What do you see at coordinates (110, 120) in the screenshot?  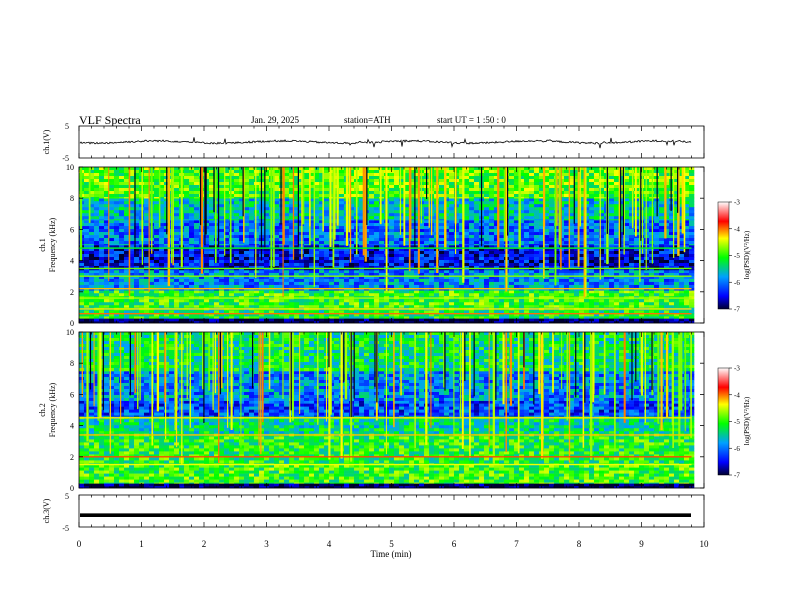 I see `figure-title: VLF Spectra` at bounding box center [110, 120].